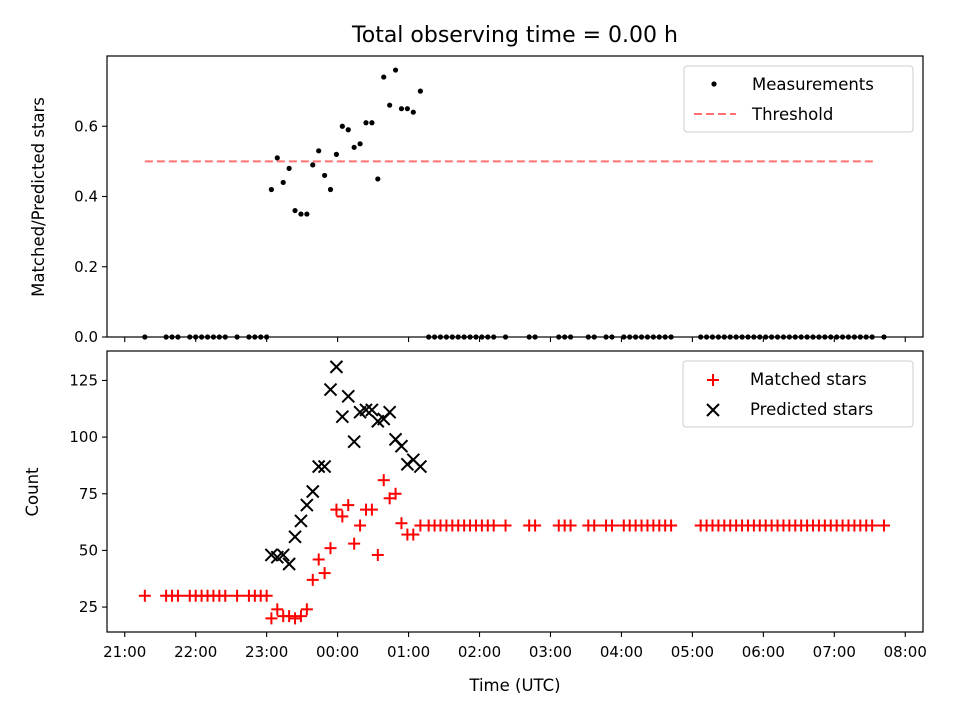 This screenshot has width=960, height=720. I want to click on bottom-legend: Matched stars Predicted stars, so click(798, 394).